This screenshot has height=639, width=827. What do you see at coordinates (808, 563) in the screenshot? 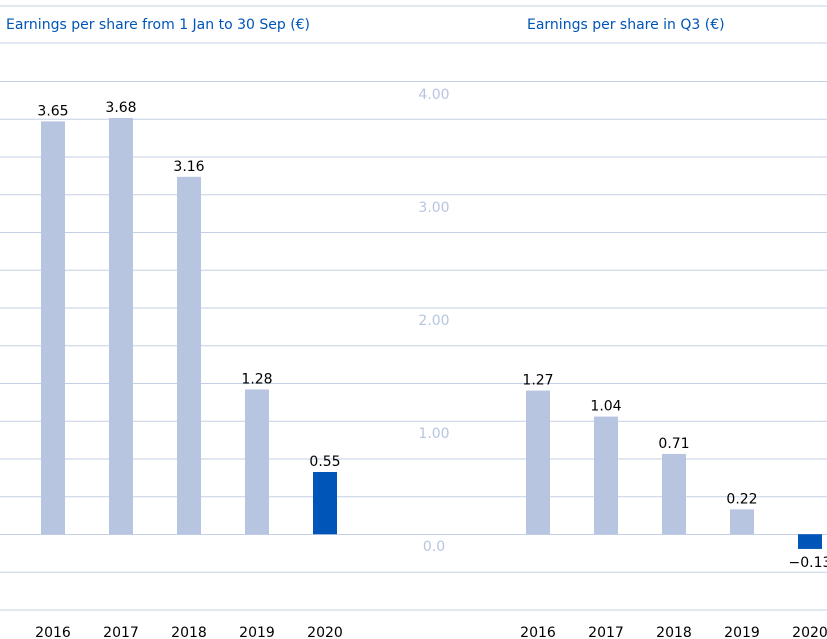
I see `value-label: −0.13` at bounding box center [808, 563].